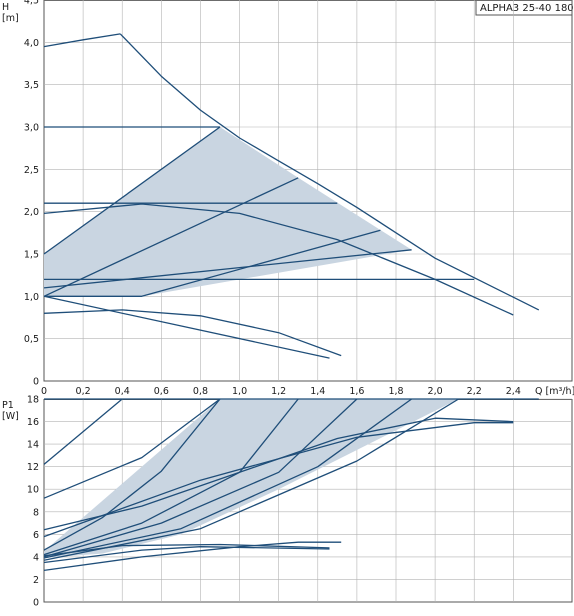 The image size is (574, 616). Describe the element at coordinates (8, 405) in the screenshot. I see `power-axis-symbol: P1` at that location.